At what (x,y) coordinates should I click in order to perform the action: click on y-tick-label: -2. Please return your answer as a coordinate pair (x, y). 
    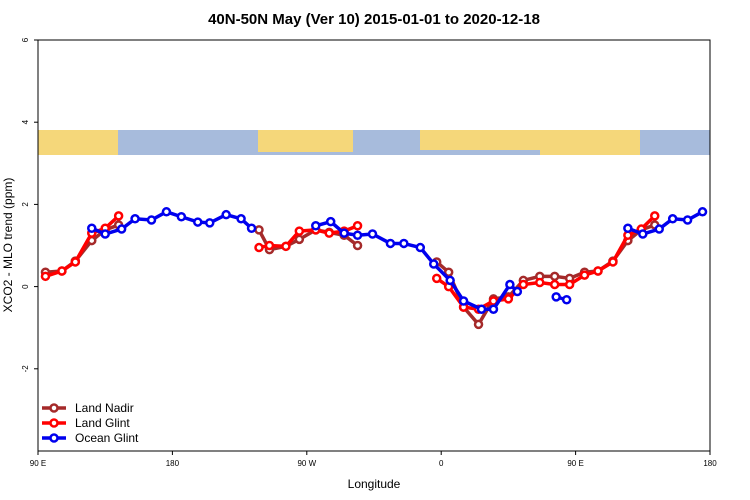
    Looking at the image, I should click on (25, 369).